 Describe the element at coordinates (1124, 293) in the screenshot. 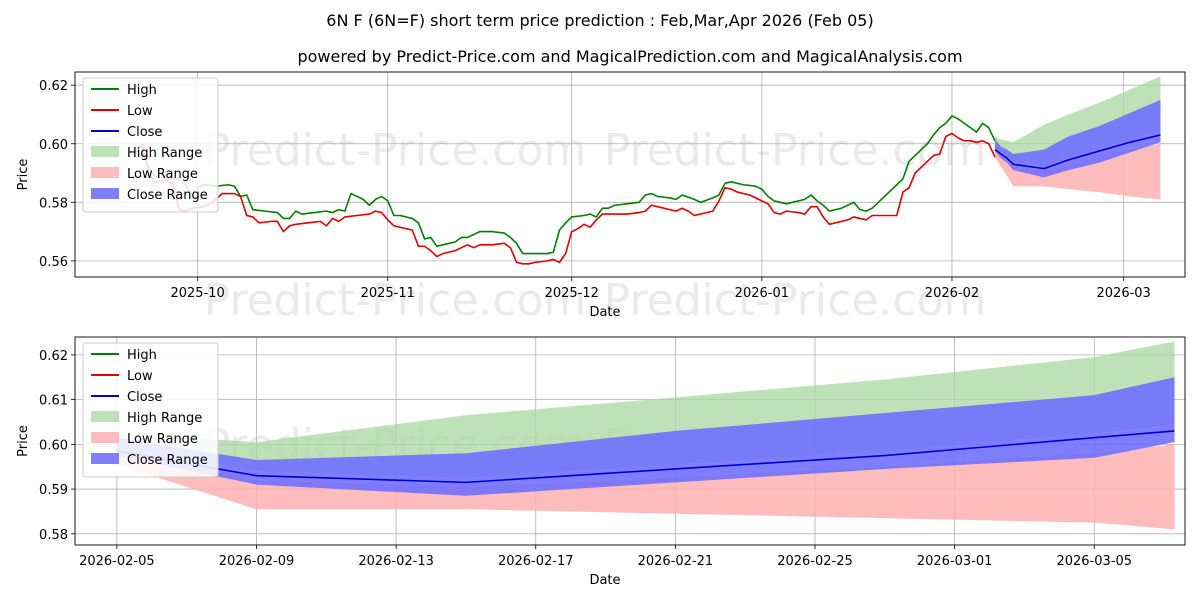

I see `x-tick-label: 2026-03` at that location.